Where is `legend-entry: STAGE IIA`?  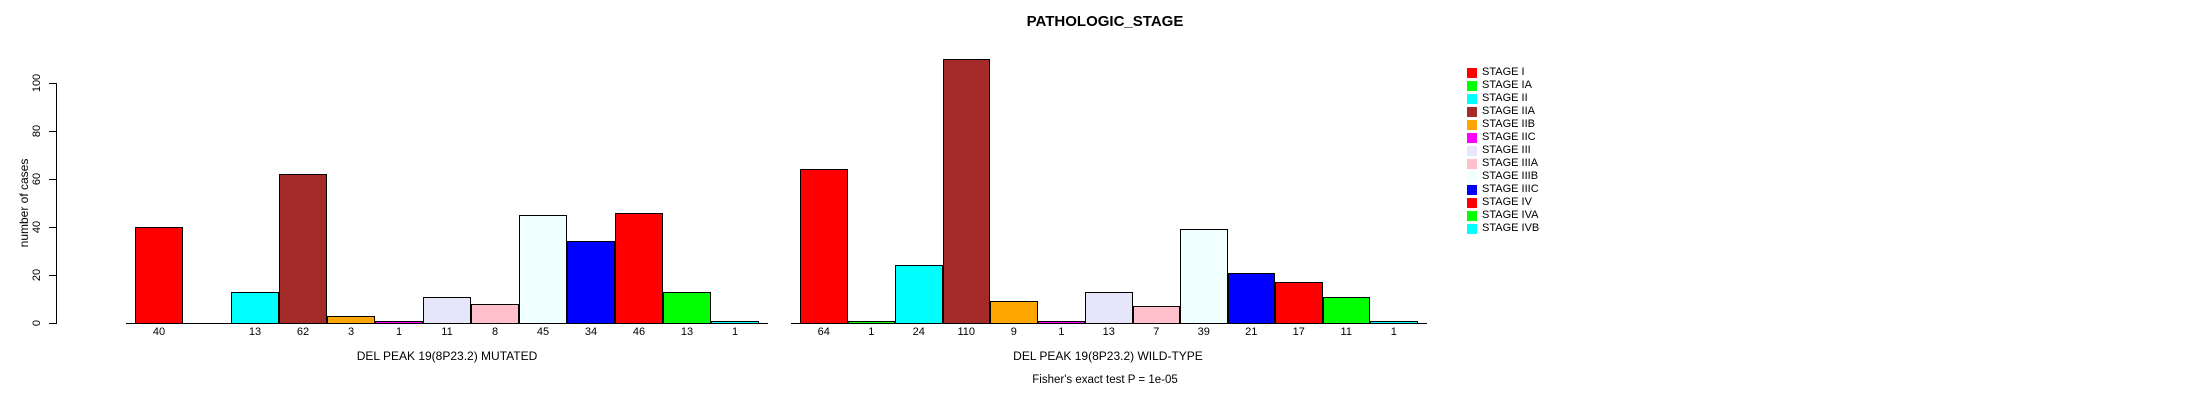 legend-entry: STAGE IIA is located at coordinates (1503, 111).